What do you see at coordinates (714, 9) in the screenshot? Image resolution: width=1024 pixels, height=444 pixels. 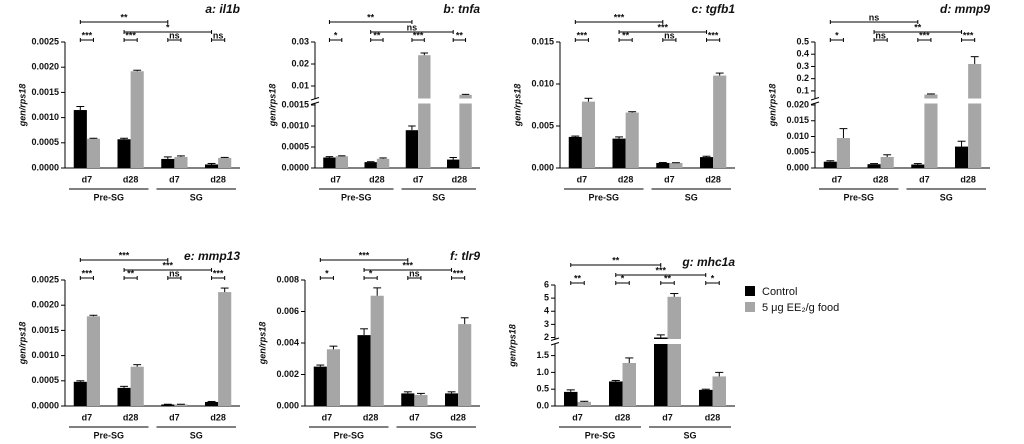 I see `chart-title: c: tgfb1` at bounding box center [714, 9].